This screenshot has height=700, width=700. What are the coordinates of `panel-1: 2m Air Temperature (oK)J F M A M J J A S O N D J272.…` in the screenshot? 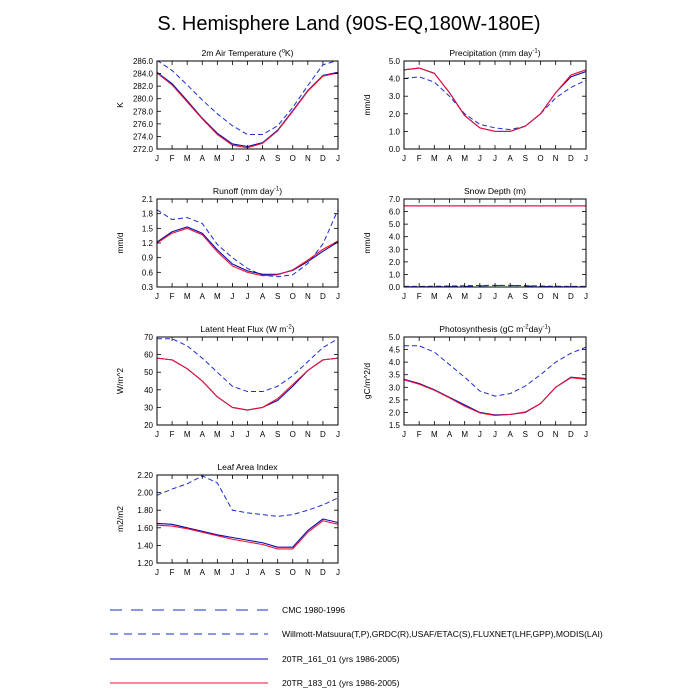 It's located at (227, 105).